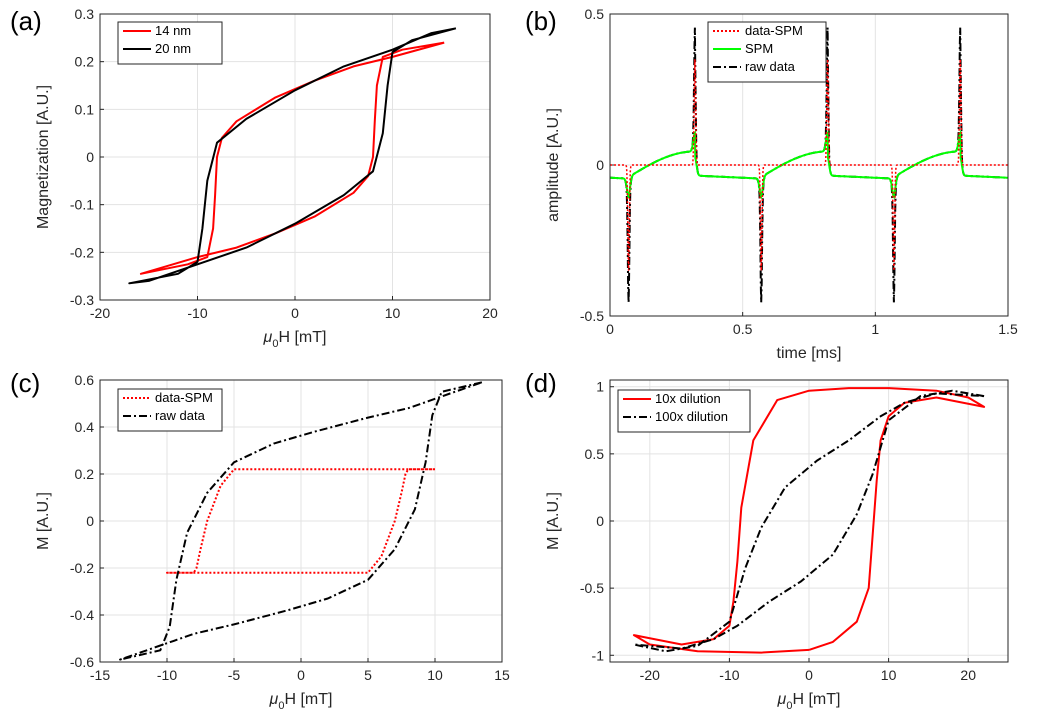 The image size is (1056, 720). What do you see at coordinates (85, 14) in the screenshot?
I see `y-tick-label: 0.3` at bounding box center [85, 14].